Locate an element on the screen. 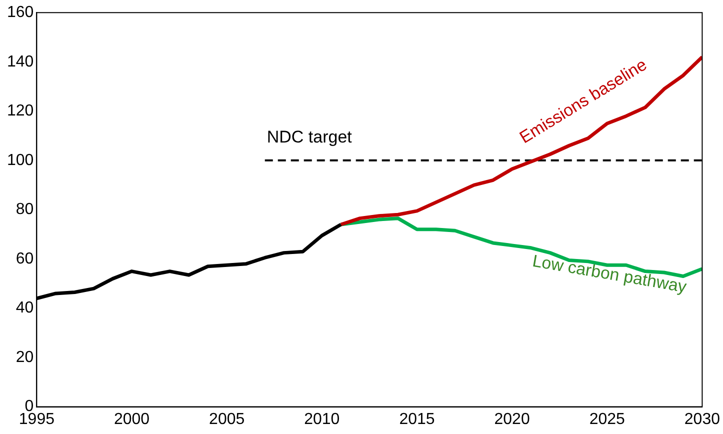  x-tick-label: 2015 is located at coordinates (417, 419).